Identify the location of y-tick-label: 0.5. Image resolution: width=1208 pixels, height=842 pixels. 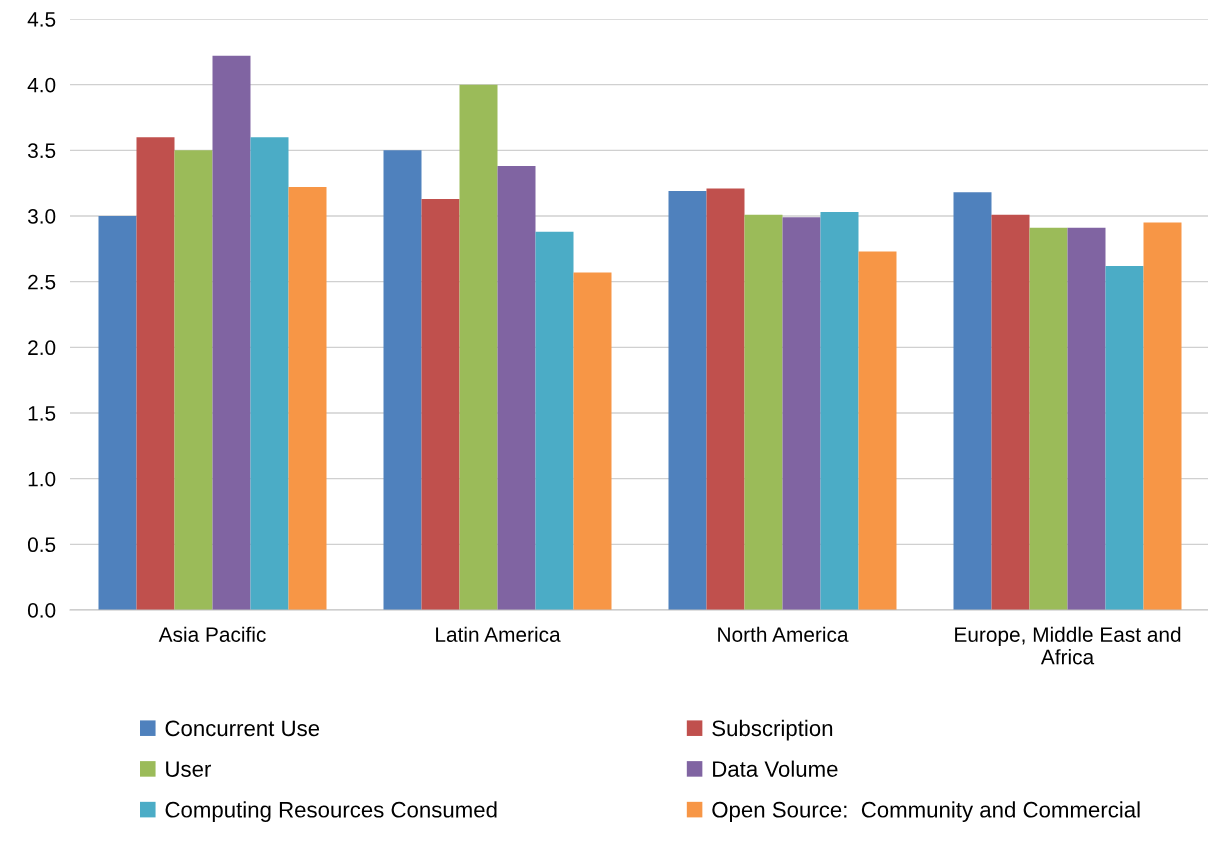
(41, 545).